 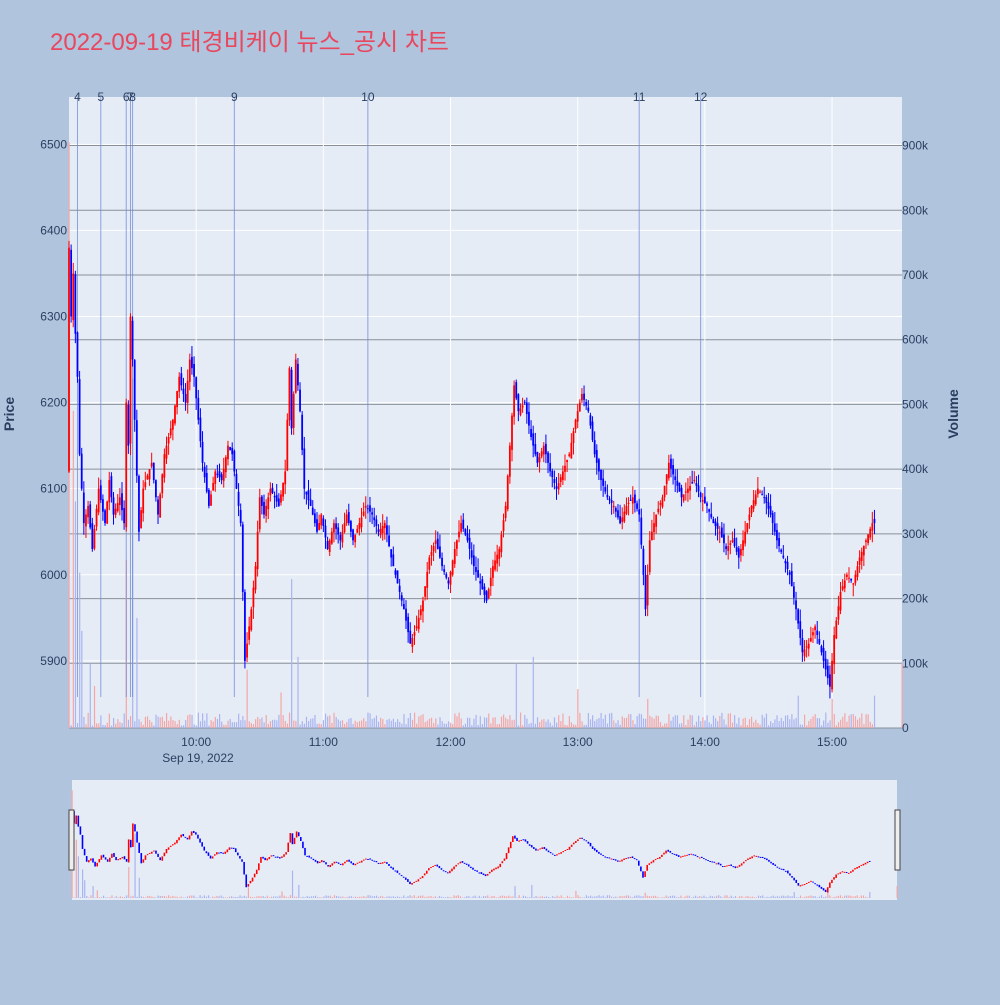 What do you see at coordinates (53, 230) in the screenshot?
I see `price-tick-label: 6400` at bounding box center [53, 230].